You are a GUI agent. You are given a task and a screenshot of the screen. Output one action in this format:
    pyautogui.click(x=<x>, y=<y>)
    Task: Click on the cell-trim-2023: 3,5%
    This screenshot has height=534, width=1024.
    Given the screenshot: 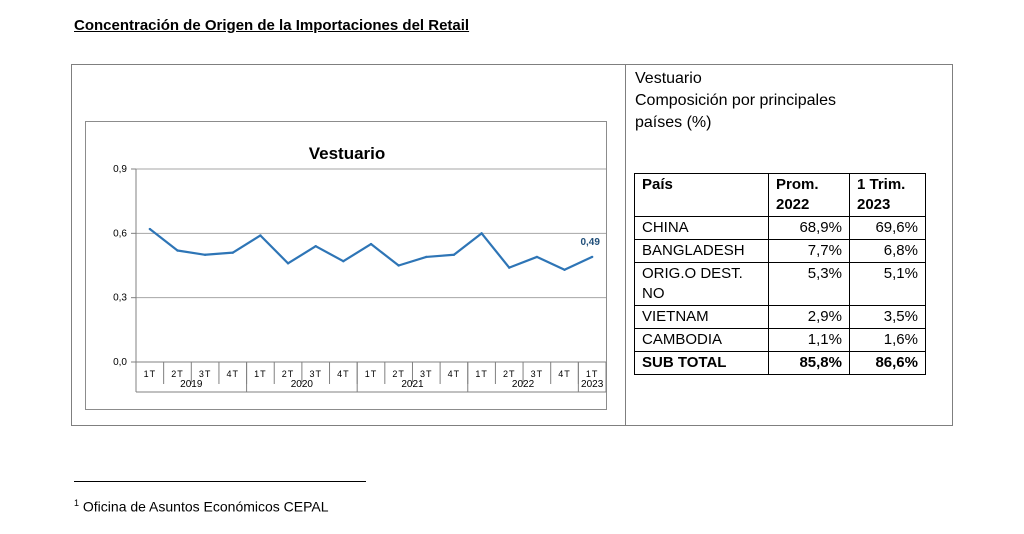 What is the action you would take?
    pyautogui.click(x=887, y=317)
    